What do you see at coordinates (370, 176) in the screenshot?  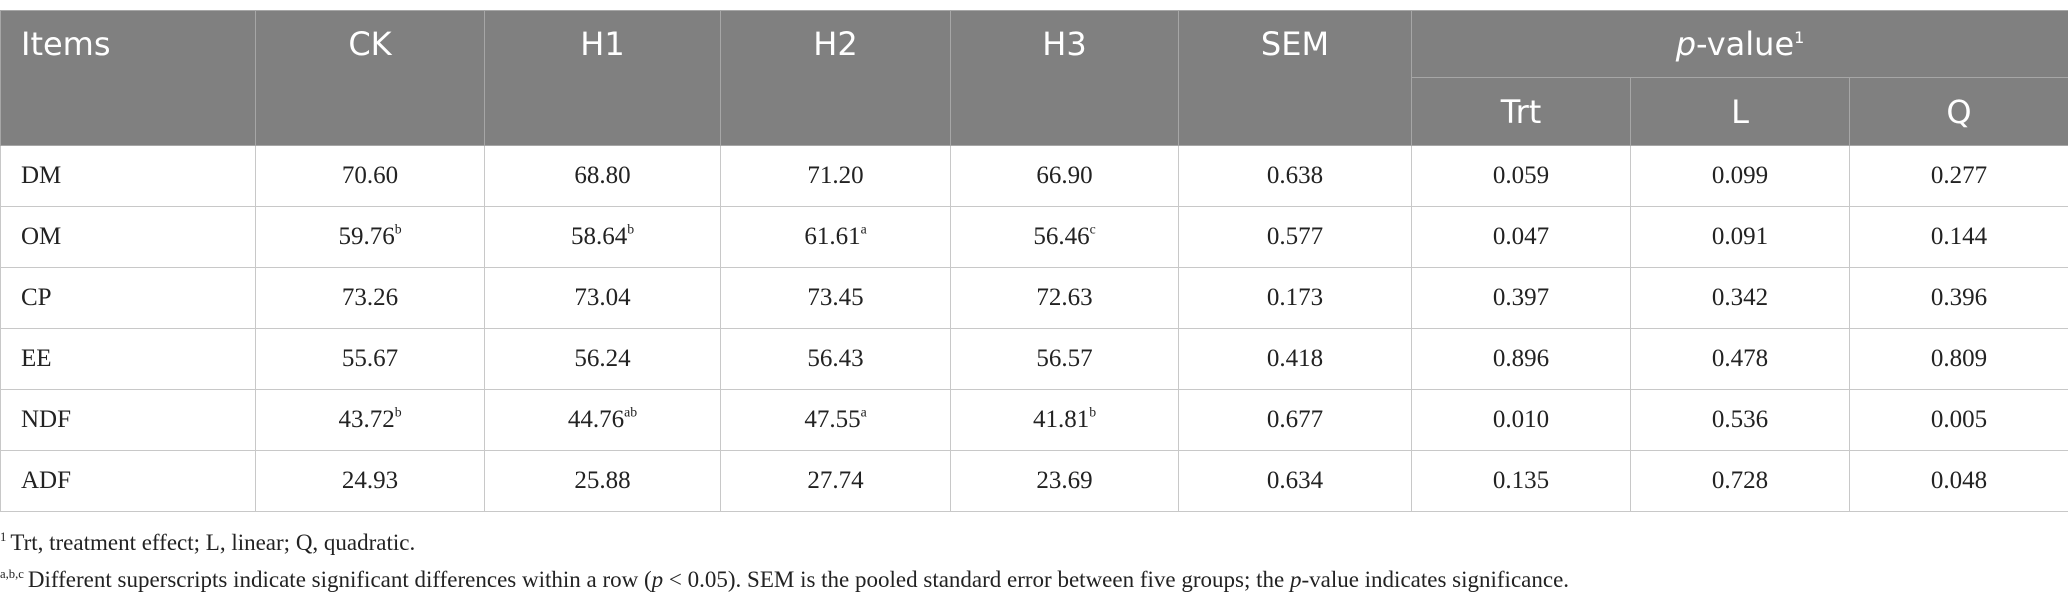 I see `table-cell: 70.60` at bounding box center [370, 176].